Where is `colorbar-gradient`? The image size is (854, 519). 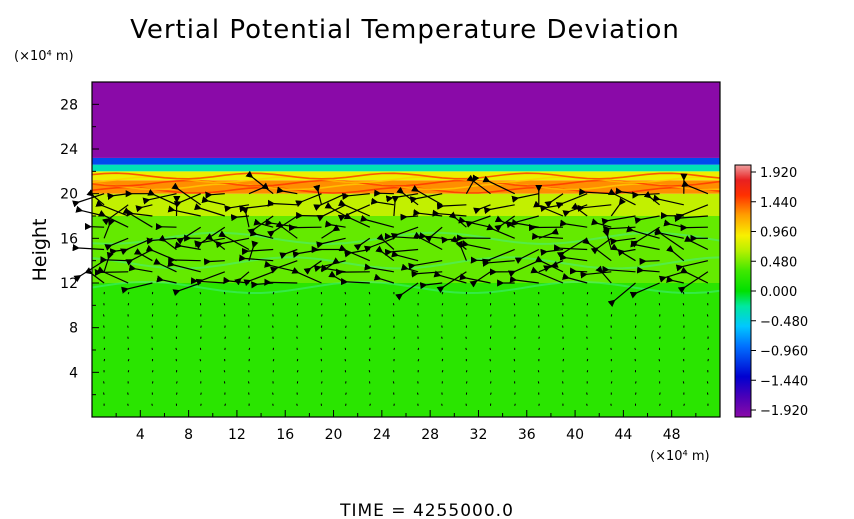 colorbar-gradient is located at coordinates (743, 291).